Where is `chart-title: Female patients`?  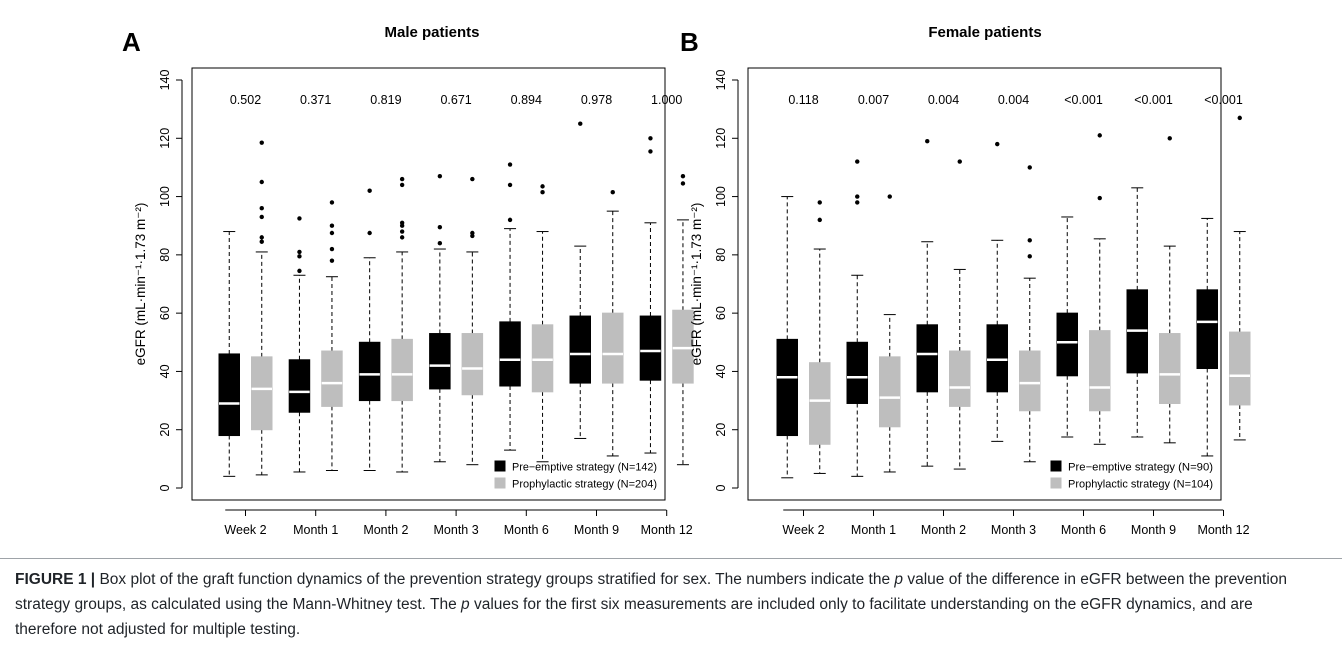
chart-title: Female patients is located at coordinates (984, 32).